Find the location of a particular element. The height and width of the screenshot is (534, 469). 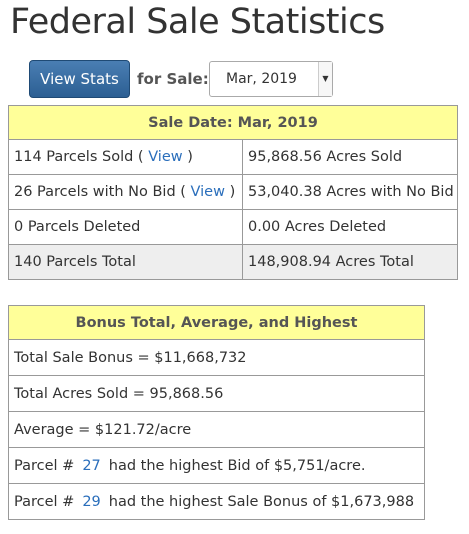

table-row: Total Sale Bonus = $11,668,732 is located at coordinates (216, 357).